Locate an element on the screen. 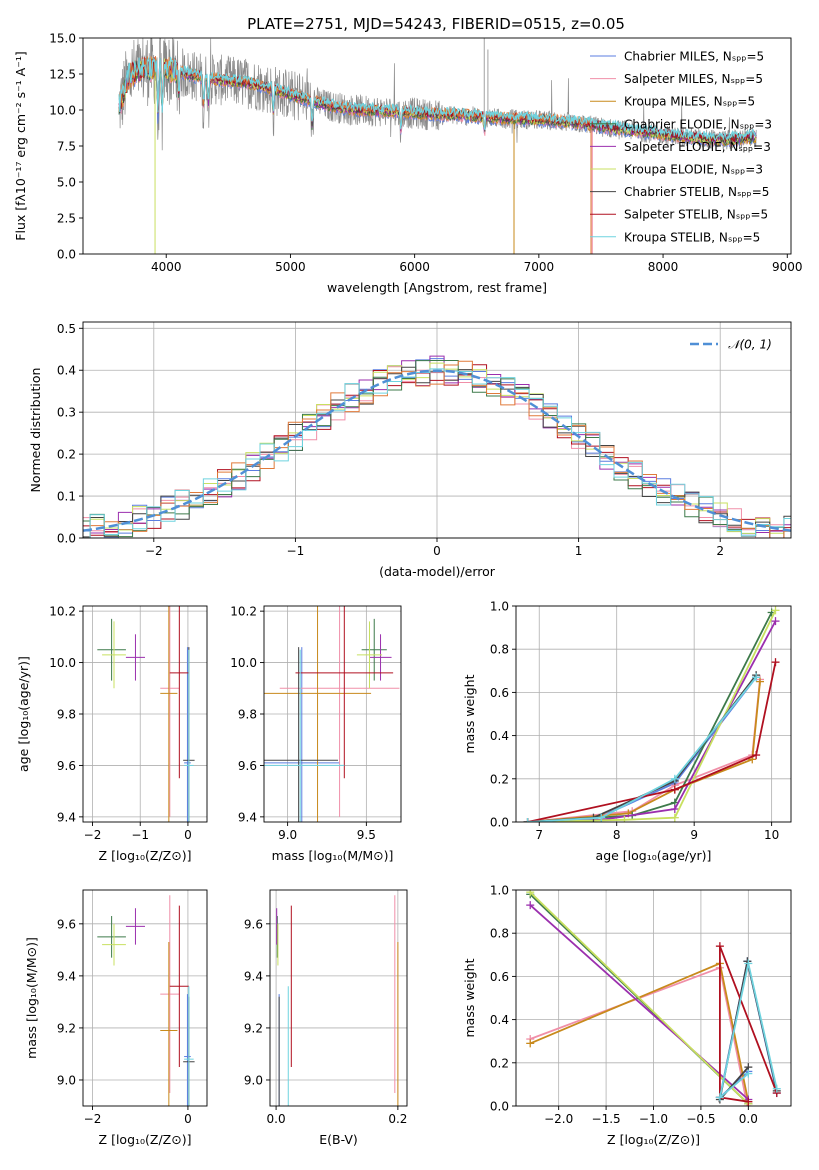 The image size is (819, 1170). mass_vs_Z-ytick-label: 9.6 is located at coordinates (66, 924).